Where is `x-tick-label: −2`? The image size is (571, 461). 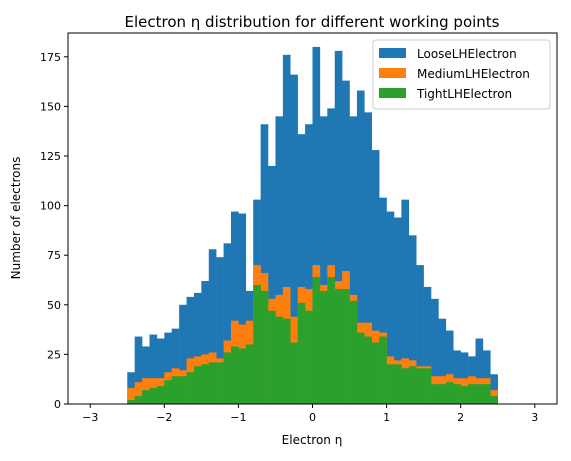 x-tick-label: −2 is located at coordinates (164, 417).